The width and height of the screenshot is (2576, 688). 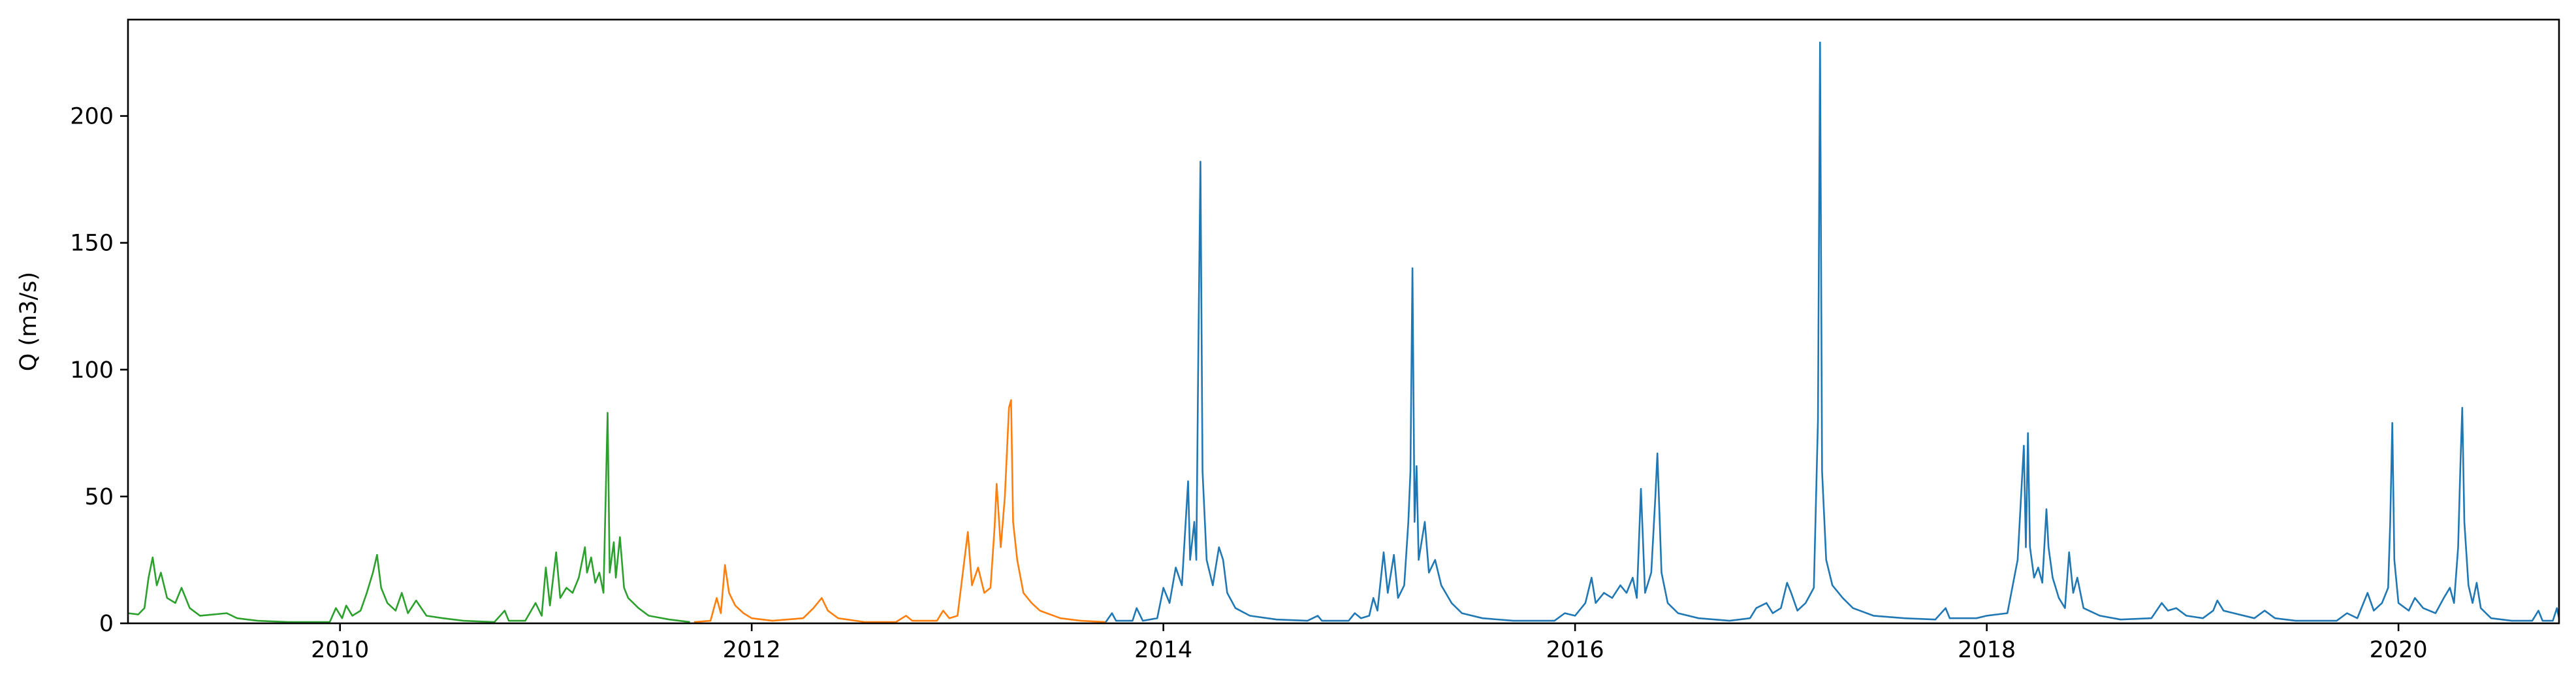 What do you see at coordinates (92, 244) in the screenshot?
I see `y-tick-label: 150` at bounding box center [92, 244].